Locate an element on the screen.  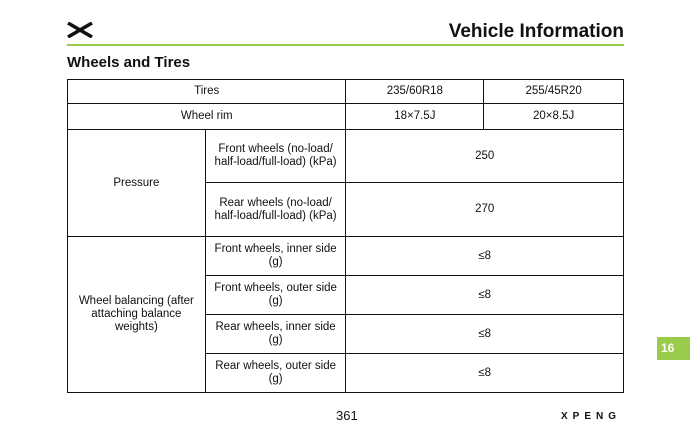
rear-pressure-value: 270 is located at coordinates (484, 209).